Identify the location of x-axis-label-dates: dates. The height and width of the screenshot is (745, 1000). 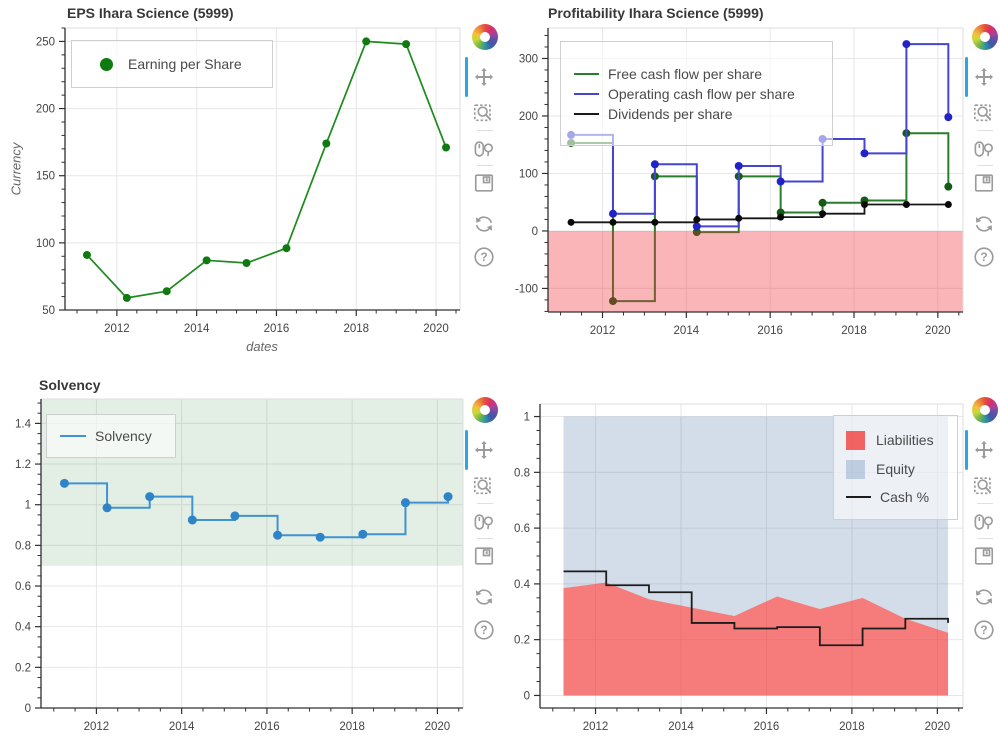
(262, 346).